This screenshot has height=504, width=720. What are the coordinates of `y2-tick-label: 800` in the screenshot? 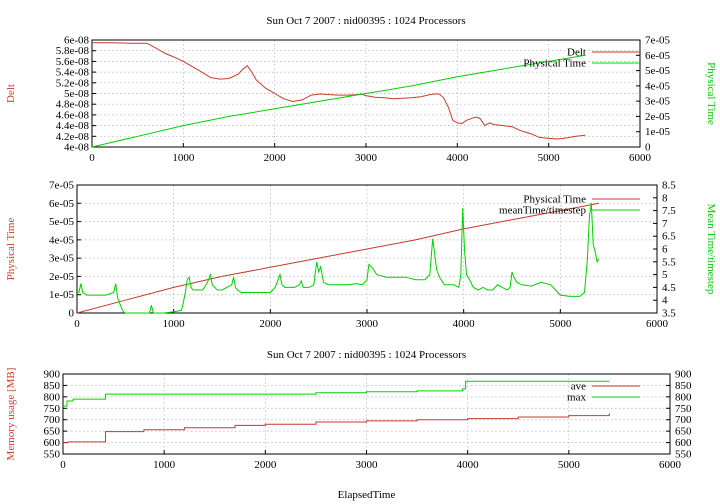 It's located at (683, 397).